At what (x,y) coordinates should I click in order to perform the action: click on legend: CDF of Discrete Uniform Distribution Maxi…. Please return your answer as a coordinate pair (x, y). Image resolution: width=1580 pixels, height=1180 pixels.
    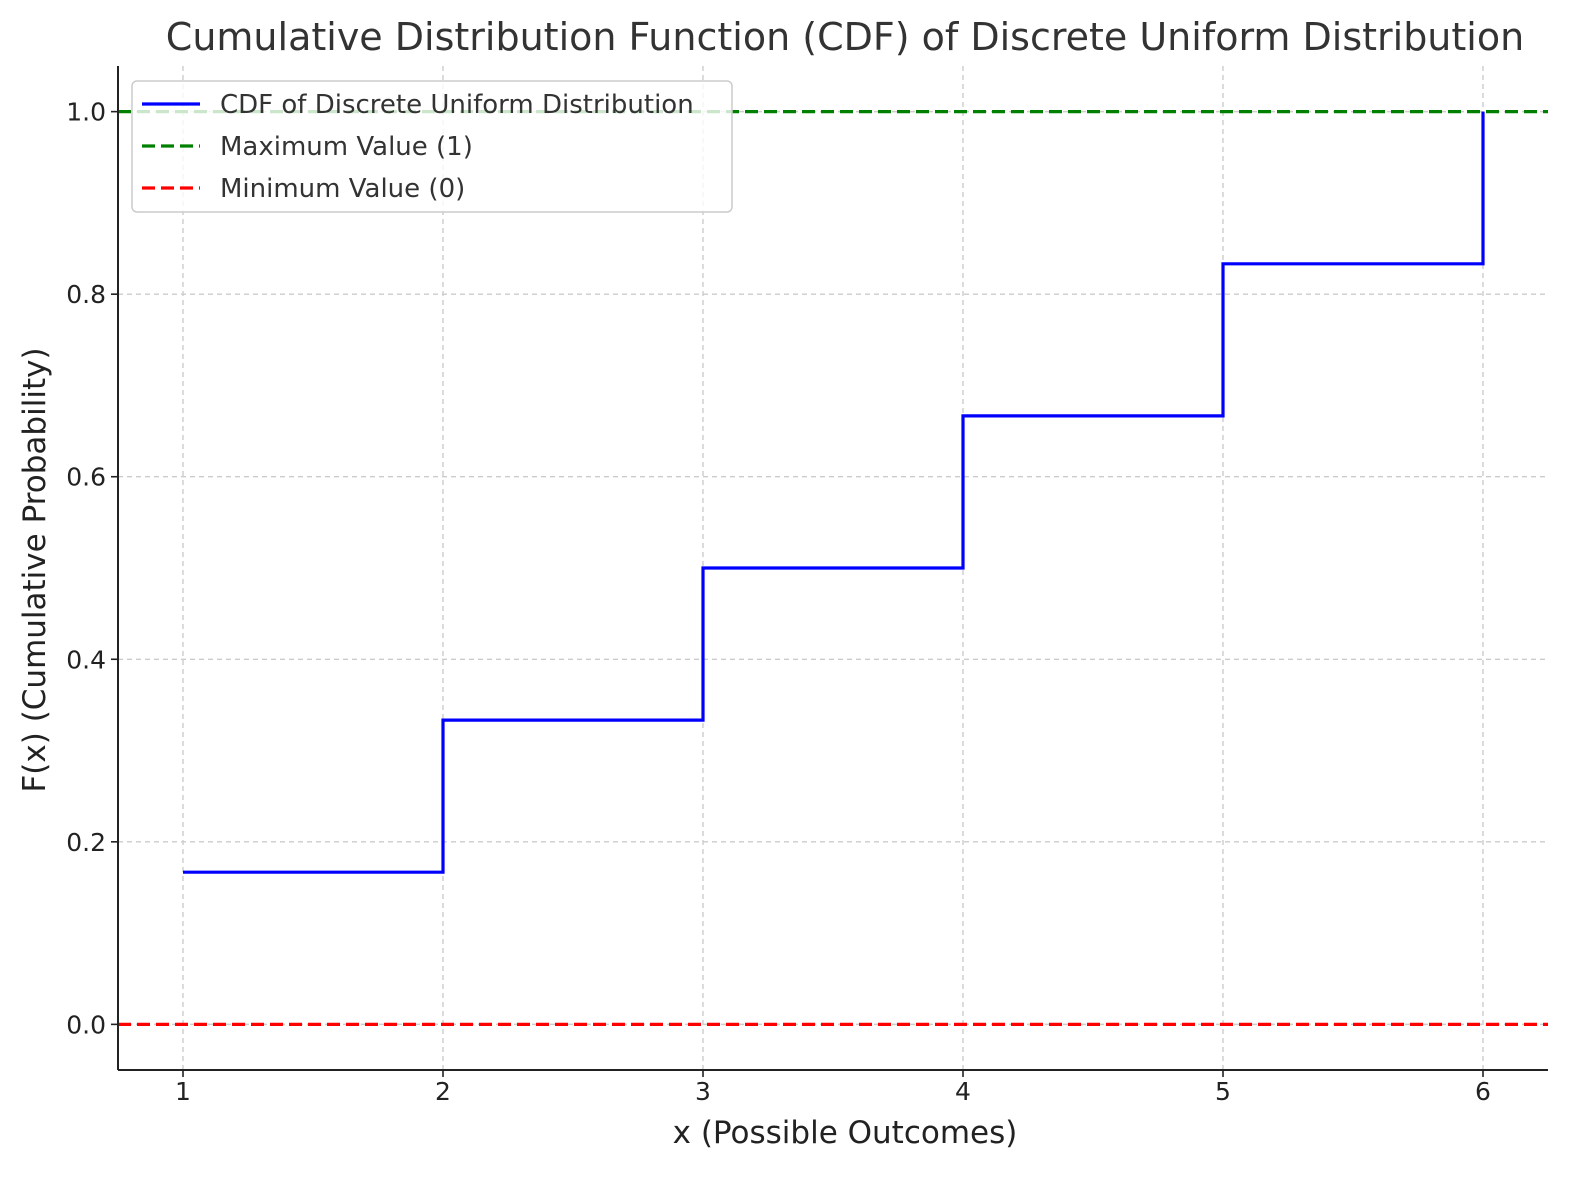
    Looking at the image, I should click on (432, 146).